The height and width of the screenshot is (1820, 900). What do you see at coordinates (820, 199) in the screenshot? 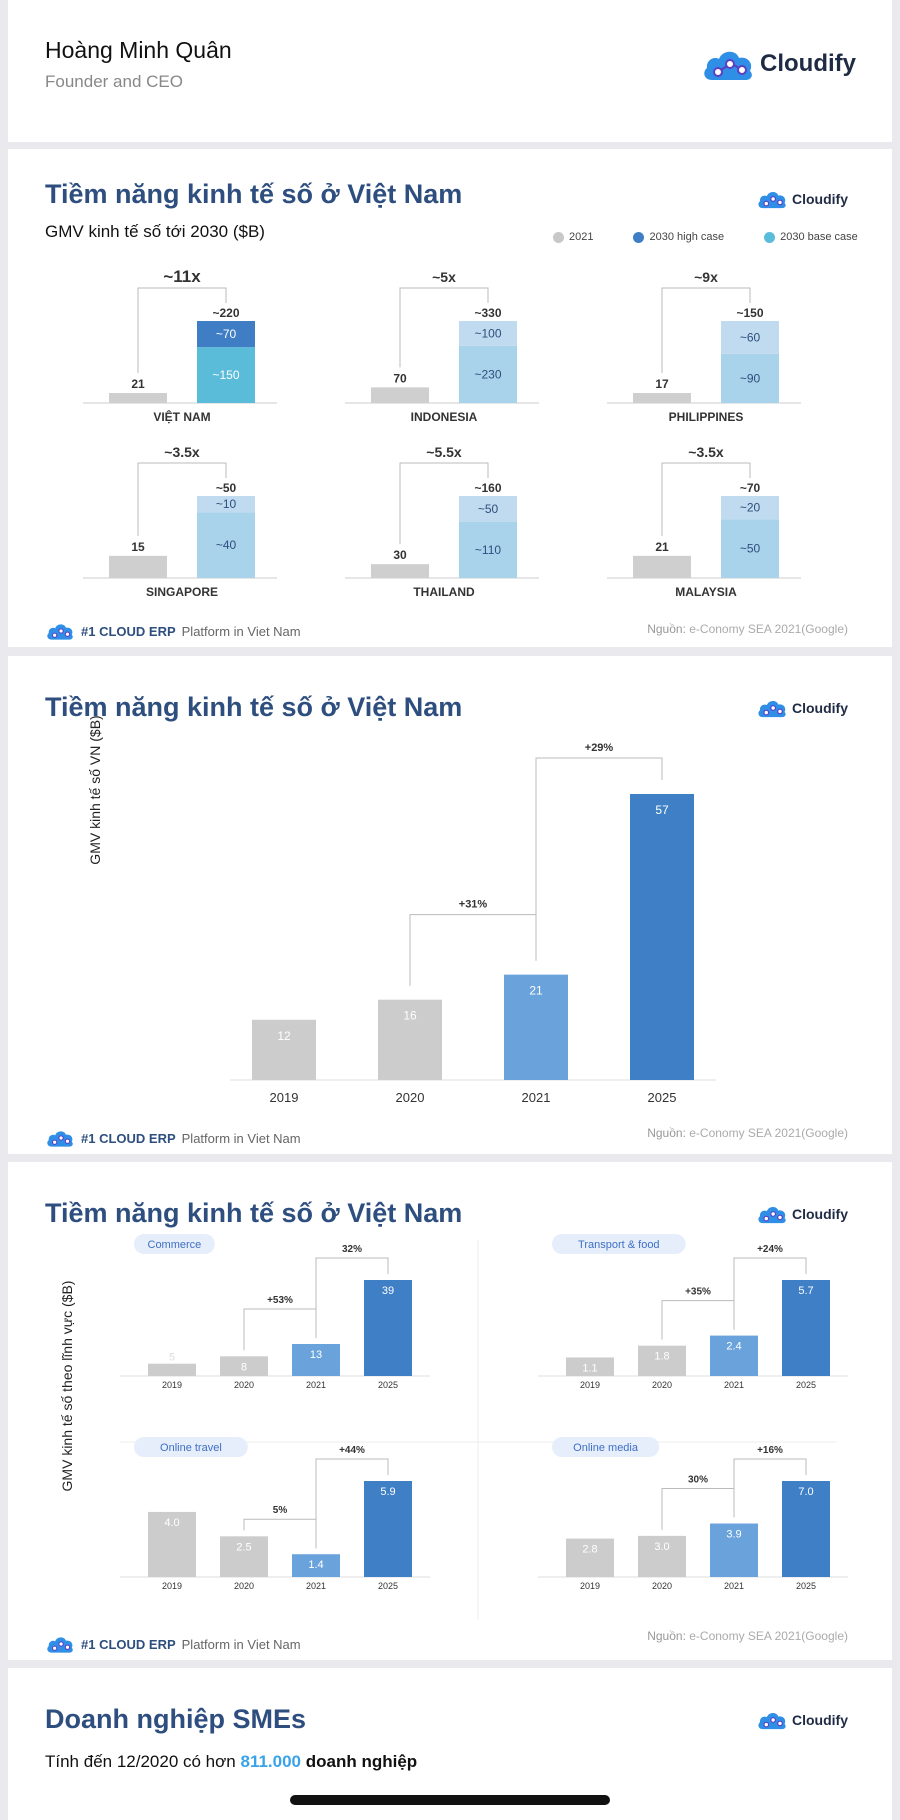
I see `brand-name: Cloudify` at bounding box center [820, 199].